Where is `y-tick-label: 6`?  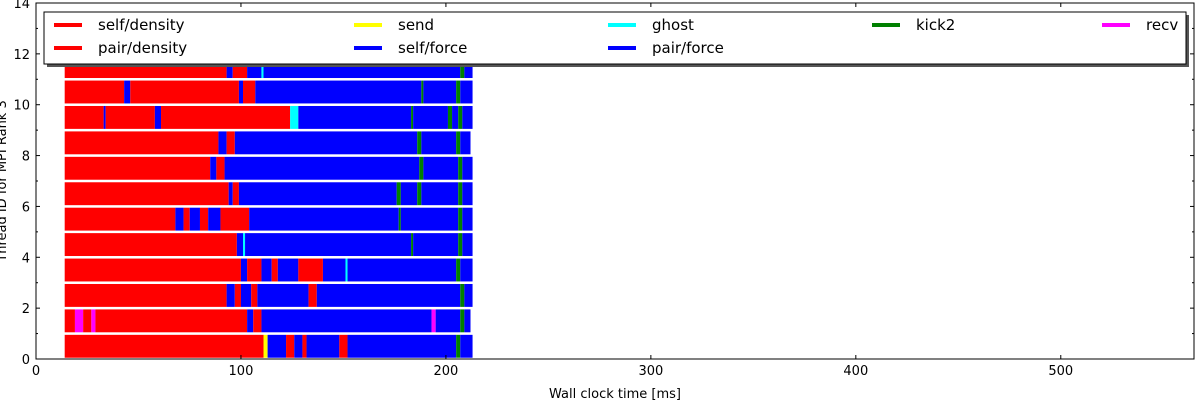
y-tick-label: 6 is located at coordinates (26, 207).